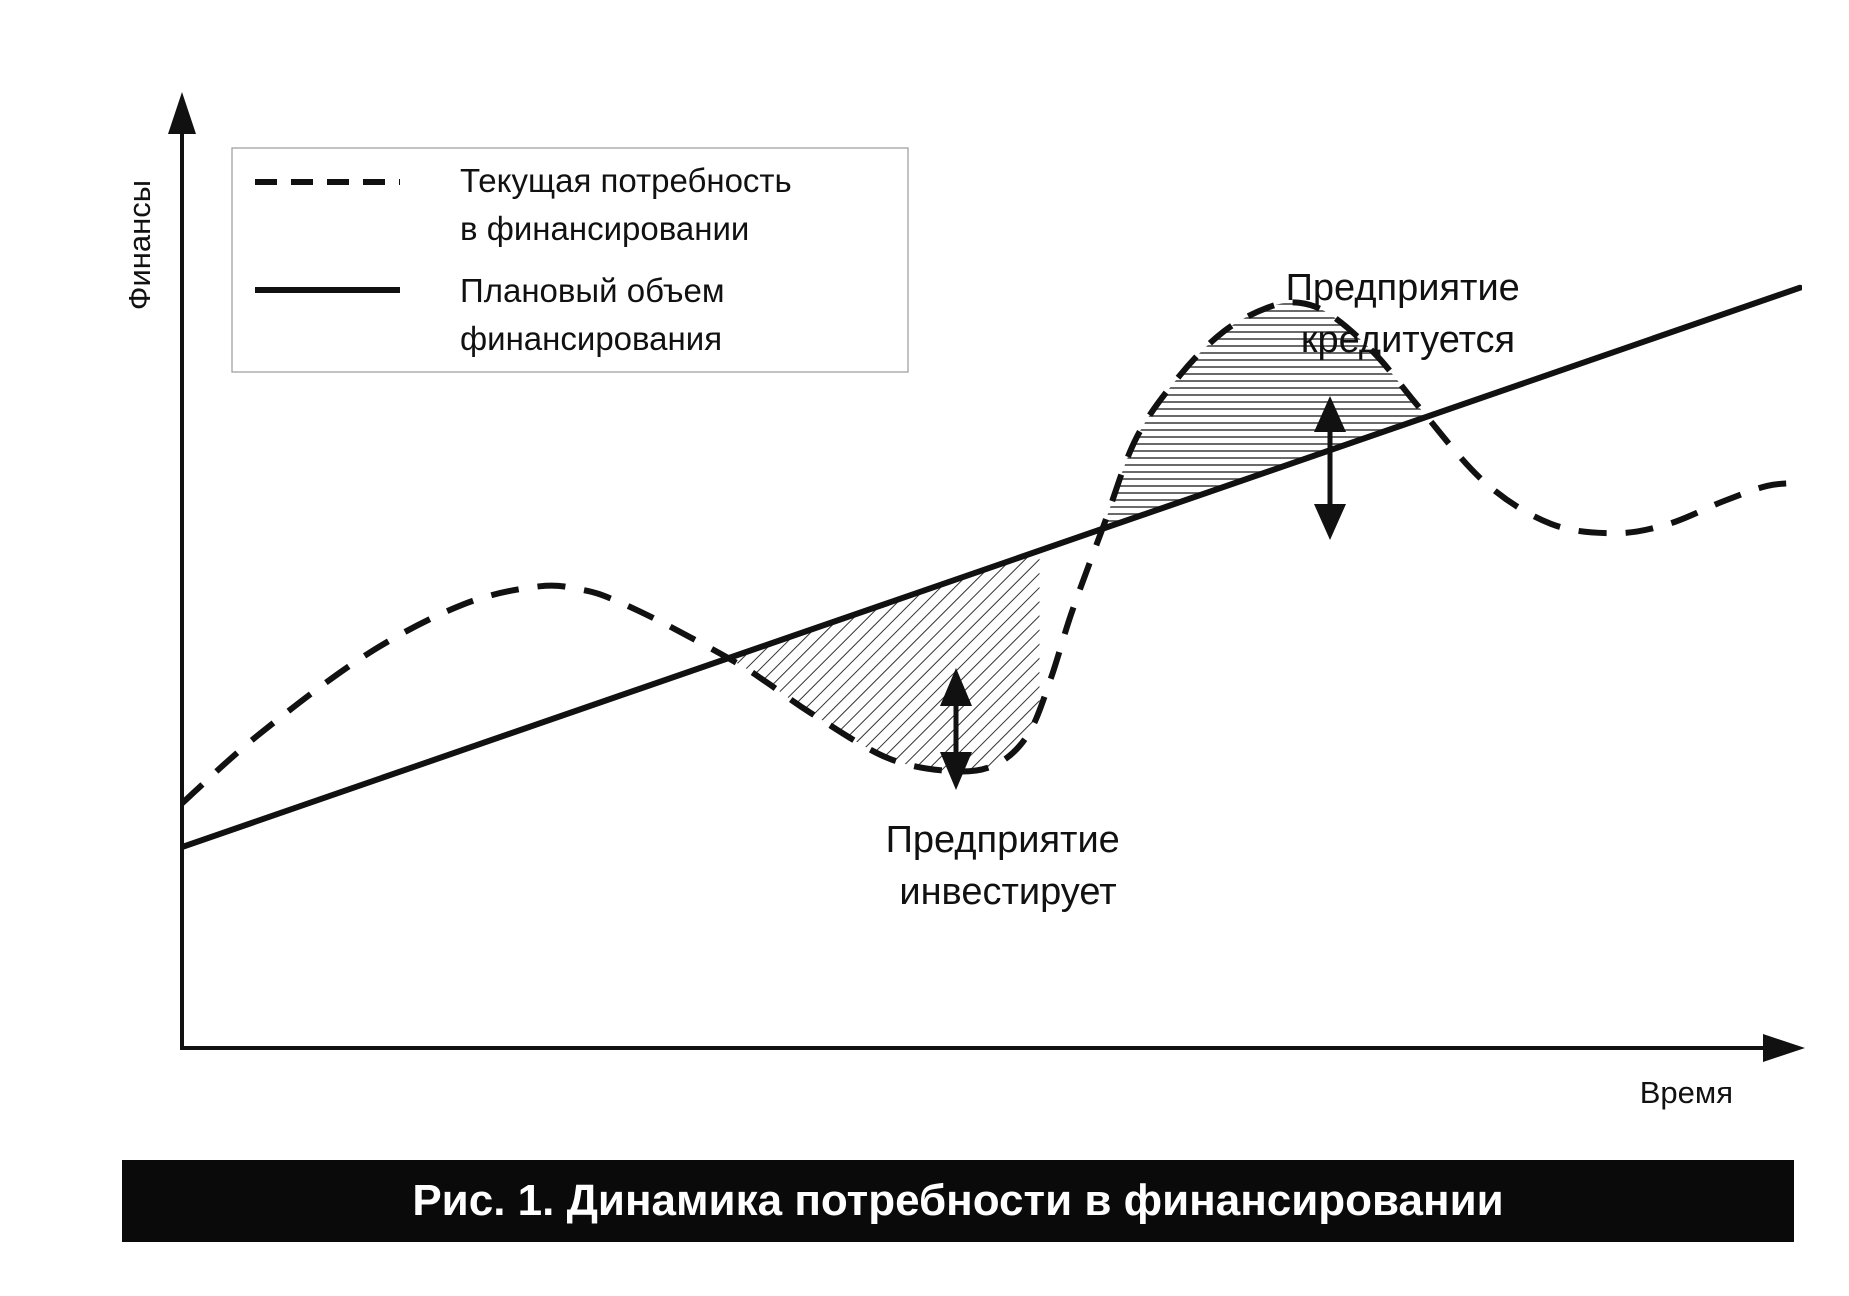 This screenshot has width=1849, height=1296. Describe the element at coordinates (1008, 866) in the screenshot. I see `annotation-invest: Предприятие инвестирует` at that location.